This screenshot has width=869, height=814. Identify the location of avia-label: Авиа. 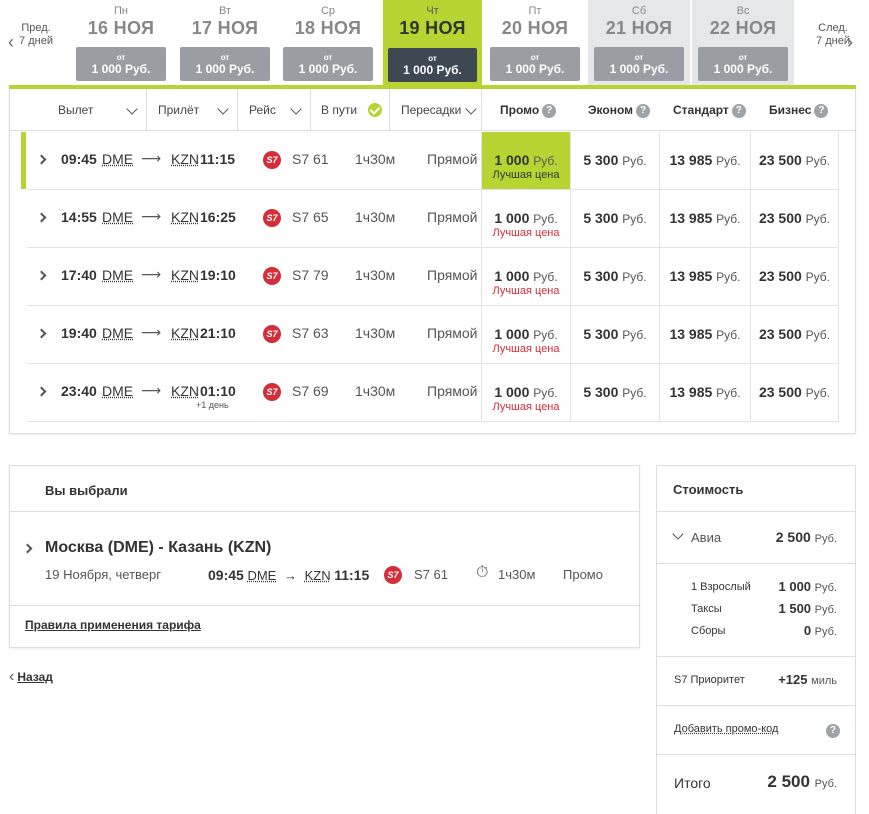
(706, 537).